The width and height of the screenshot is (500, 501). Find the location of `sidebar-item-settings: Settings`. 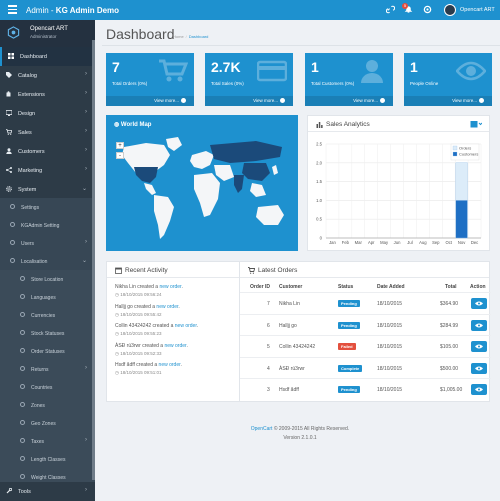

sidebar-item-settings: Settings is located at coordinates (47, 207).